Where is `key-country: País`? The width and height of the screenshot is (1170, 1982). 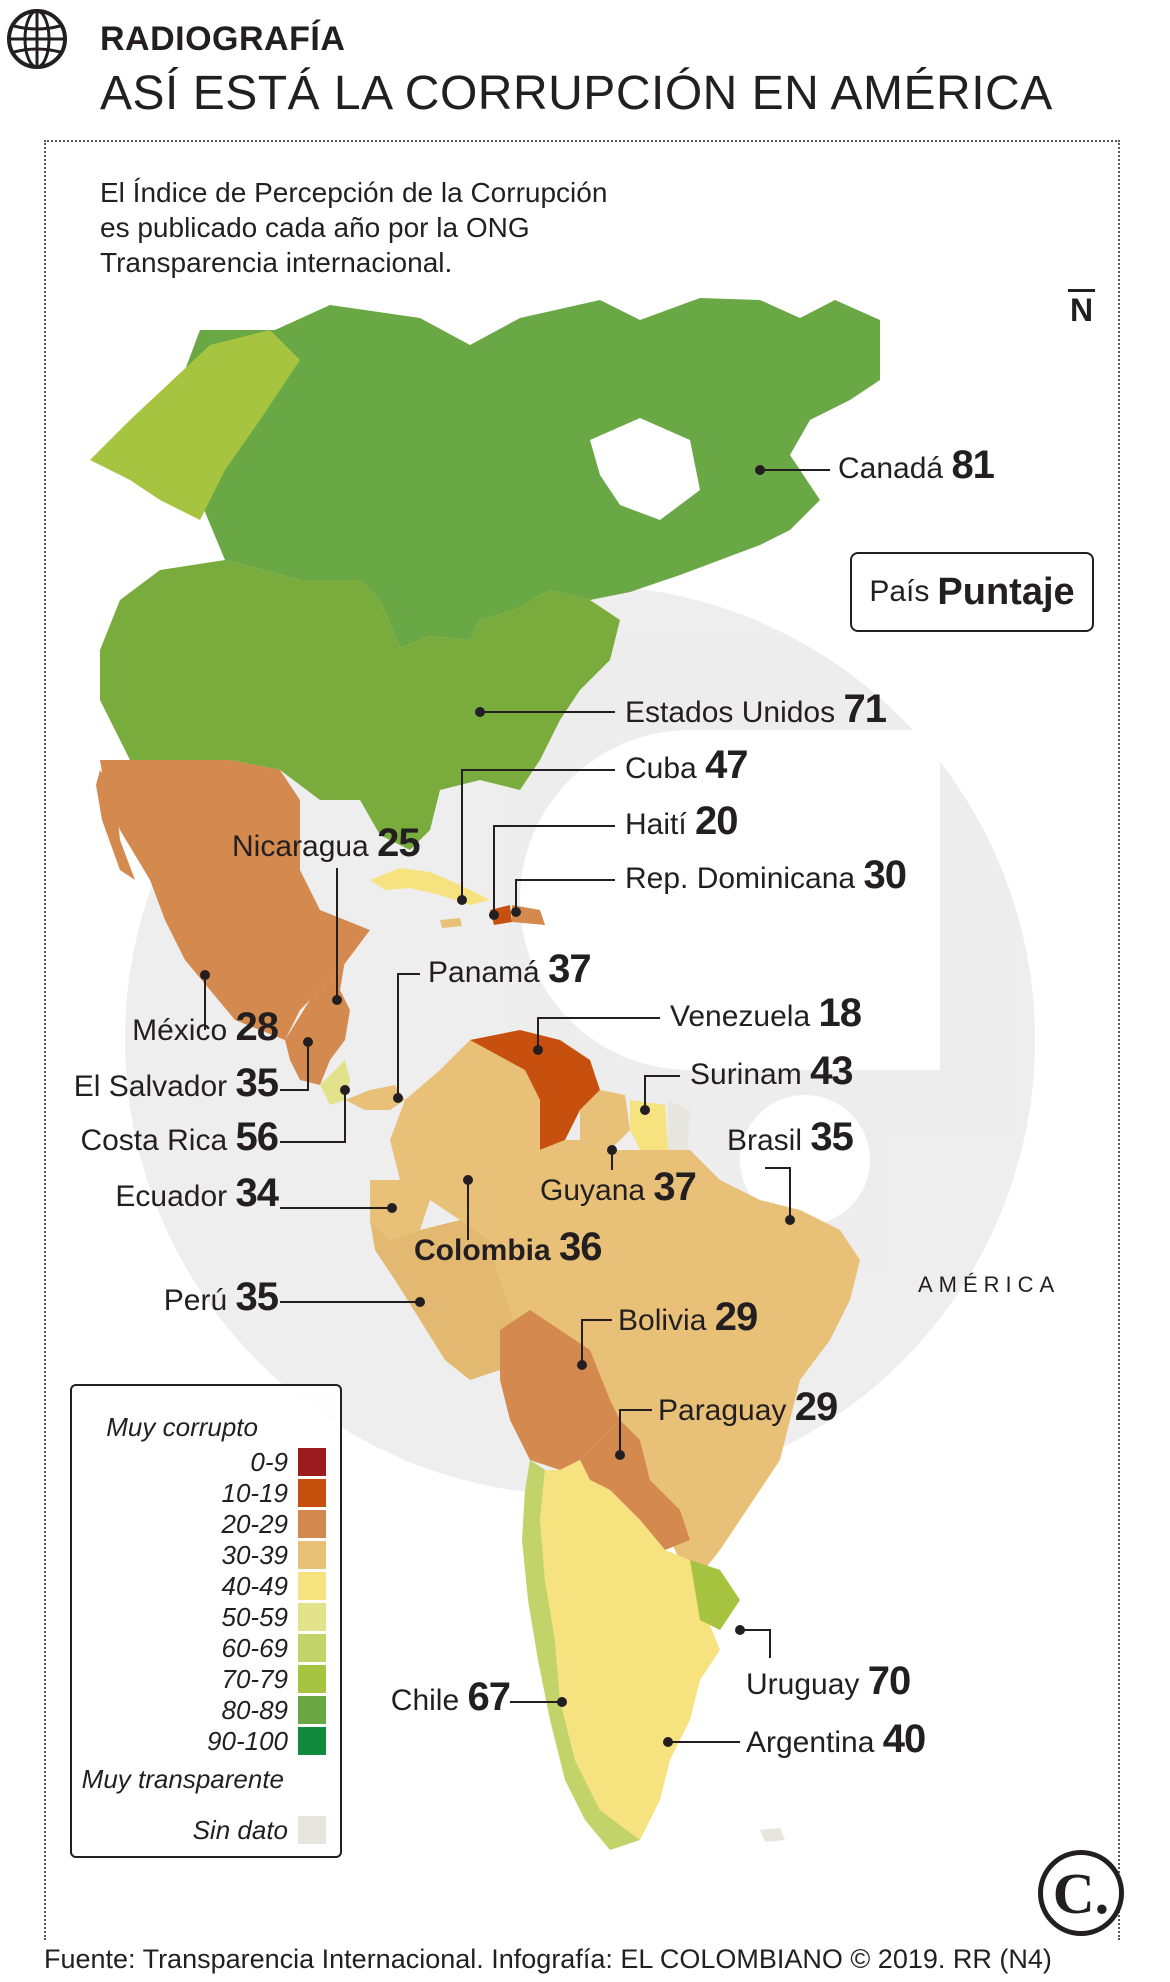
key-country: País is located at coordinates (899, 591).